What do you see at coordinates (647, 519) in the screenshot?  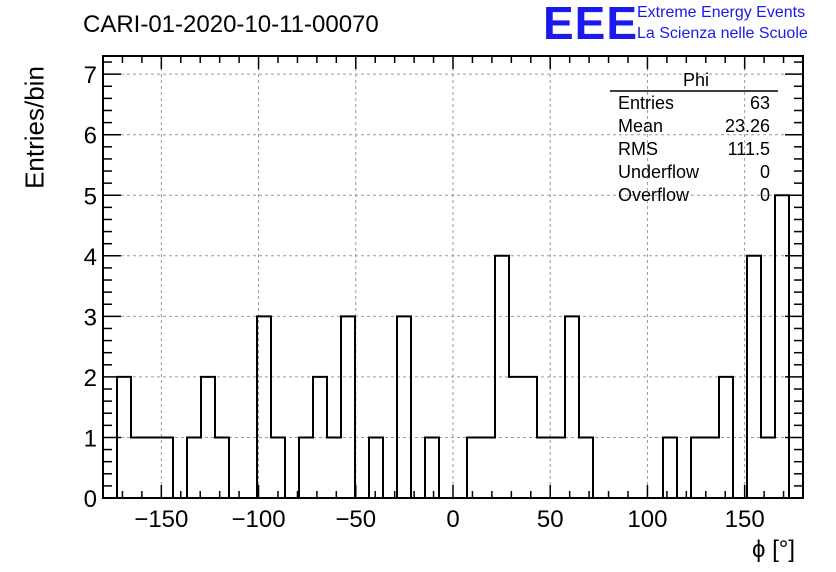 I see `x-tick-label: 100` at bounding box center [647, 519].